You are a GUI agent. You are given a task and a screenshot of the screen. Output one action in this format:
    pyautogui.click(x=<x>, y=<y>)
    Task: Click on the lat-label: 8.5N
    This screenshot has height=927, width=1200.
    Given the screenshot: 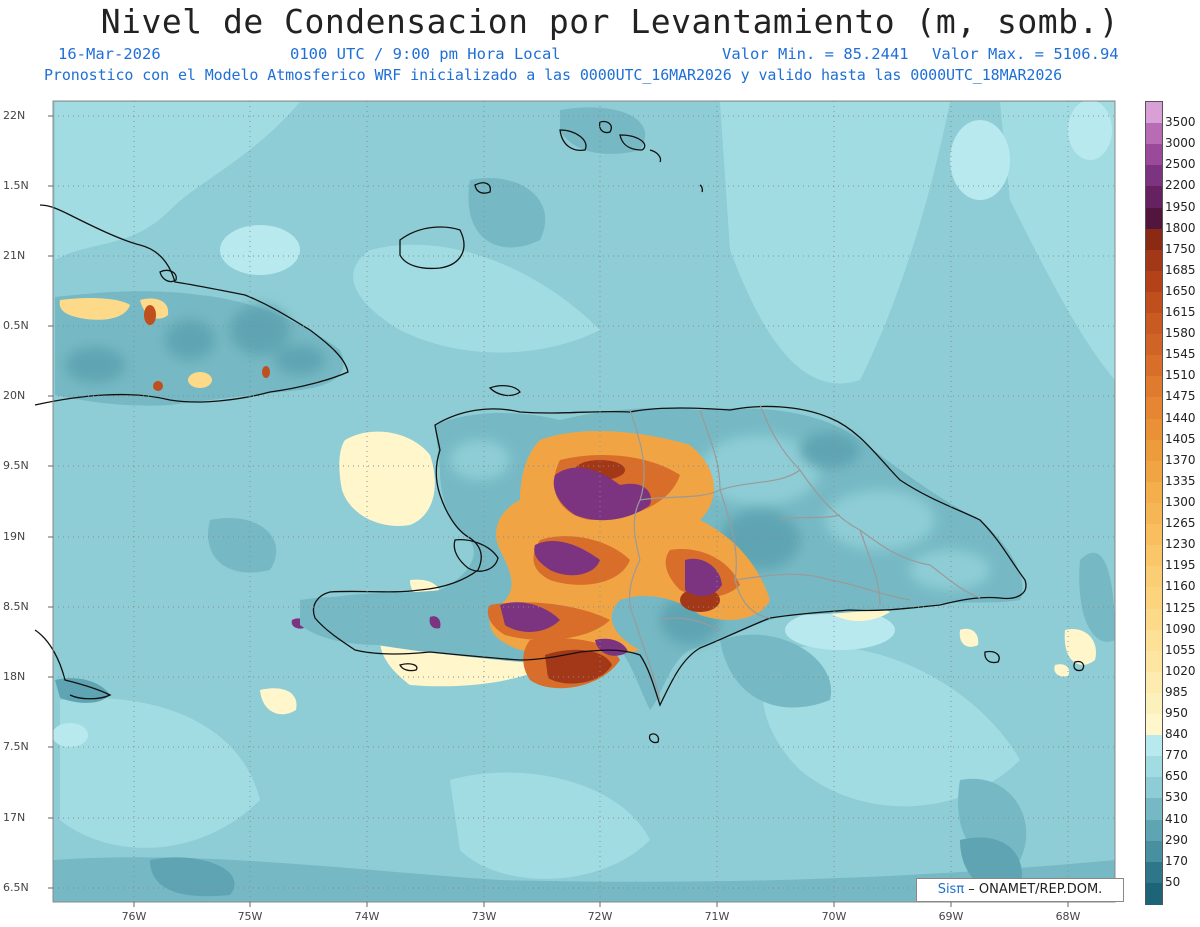 What is the action you would take?
    pyautogui.click(x=16, y=606)
    